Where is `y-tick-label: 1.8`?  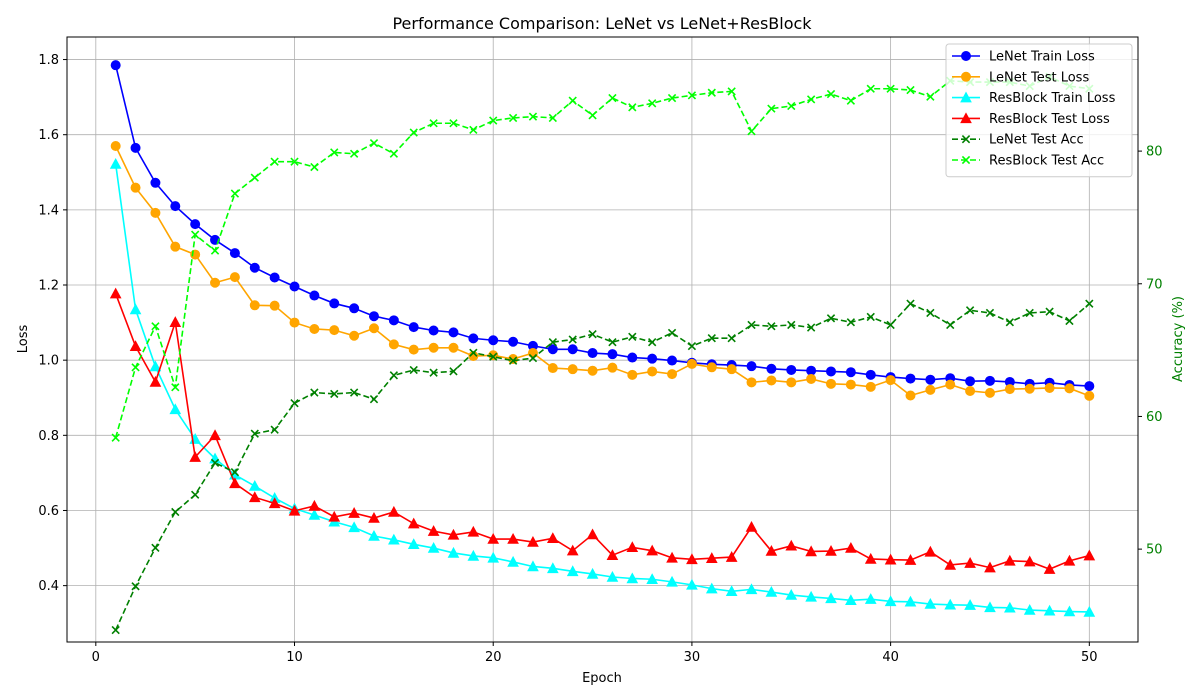 y-tick-label: 1.8 is located at coordinates (48, 60).